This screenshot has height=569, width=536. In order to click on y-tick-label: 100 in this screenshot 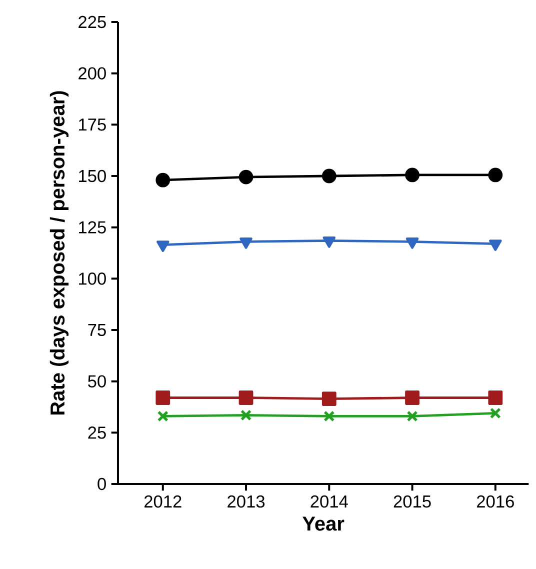, I will do `click(92, 278)`.